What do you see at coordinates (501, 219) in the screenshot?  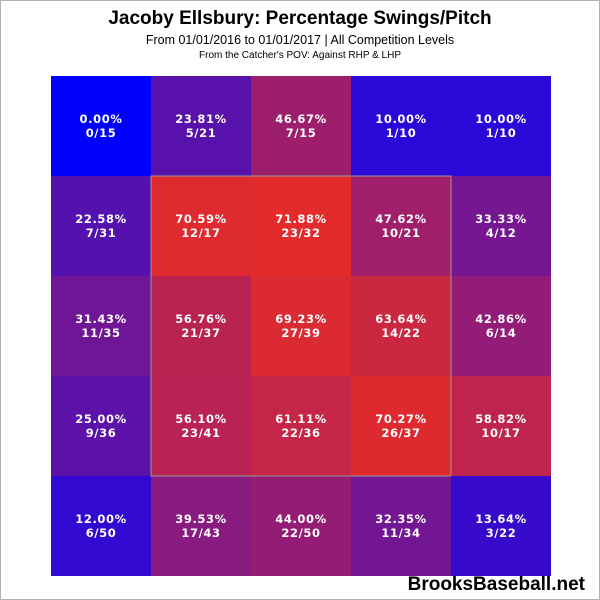 I see `zone-cell-pct-label: 33.33%` at bounding box center [501, 219].